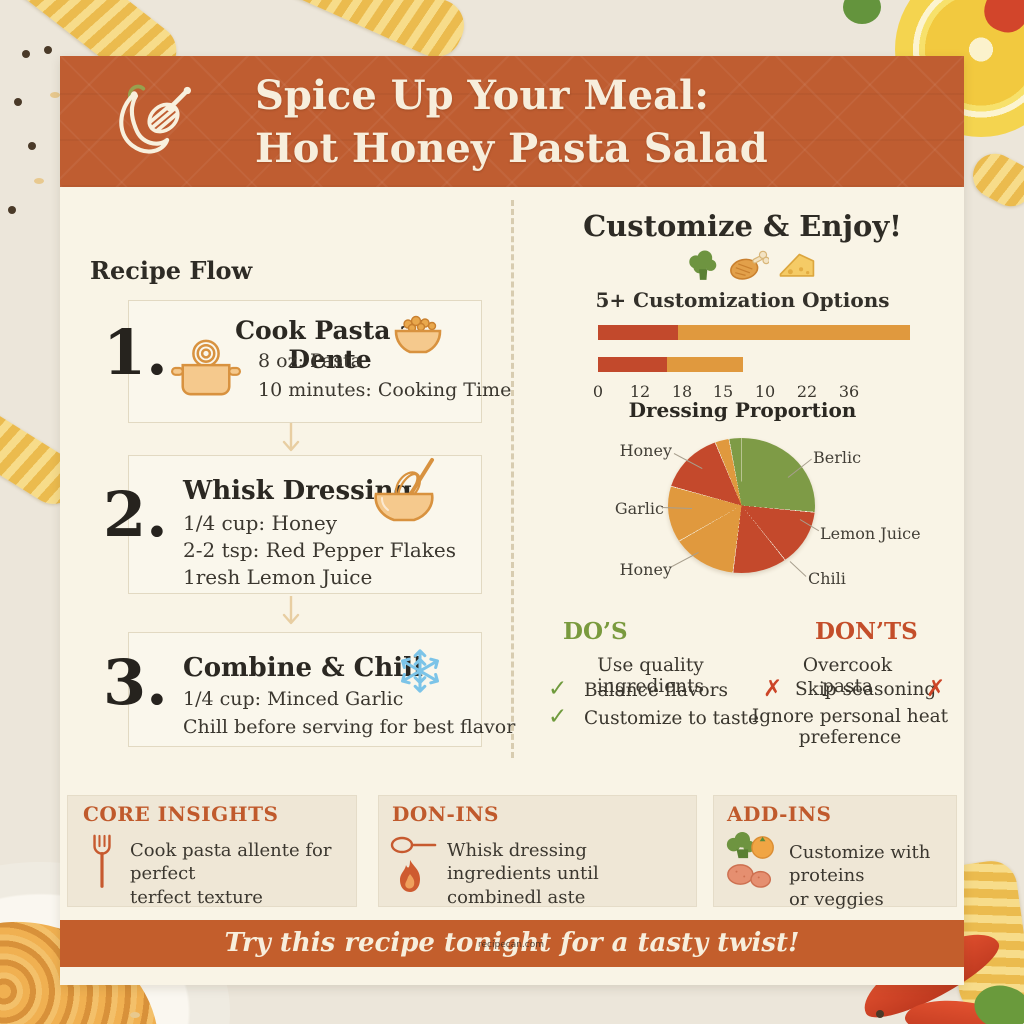 Image resolution: width=1024 pixels, height=1024 pixels. What do you see at coordinates (849, 391) in the screenshot?
I see `axis-tick: 36` at bounding box center [849, 391].